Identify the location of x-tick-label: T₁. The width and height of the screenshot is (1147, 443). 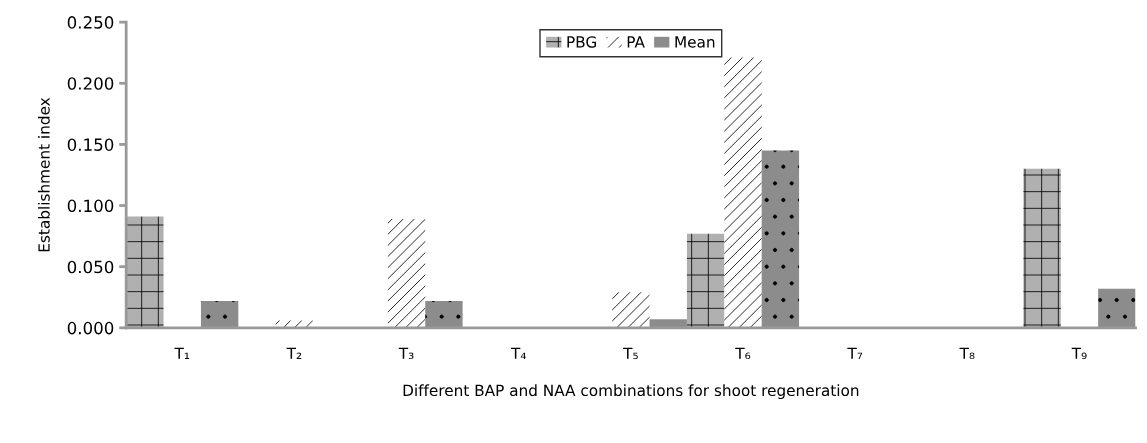
(182, 353).